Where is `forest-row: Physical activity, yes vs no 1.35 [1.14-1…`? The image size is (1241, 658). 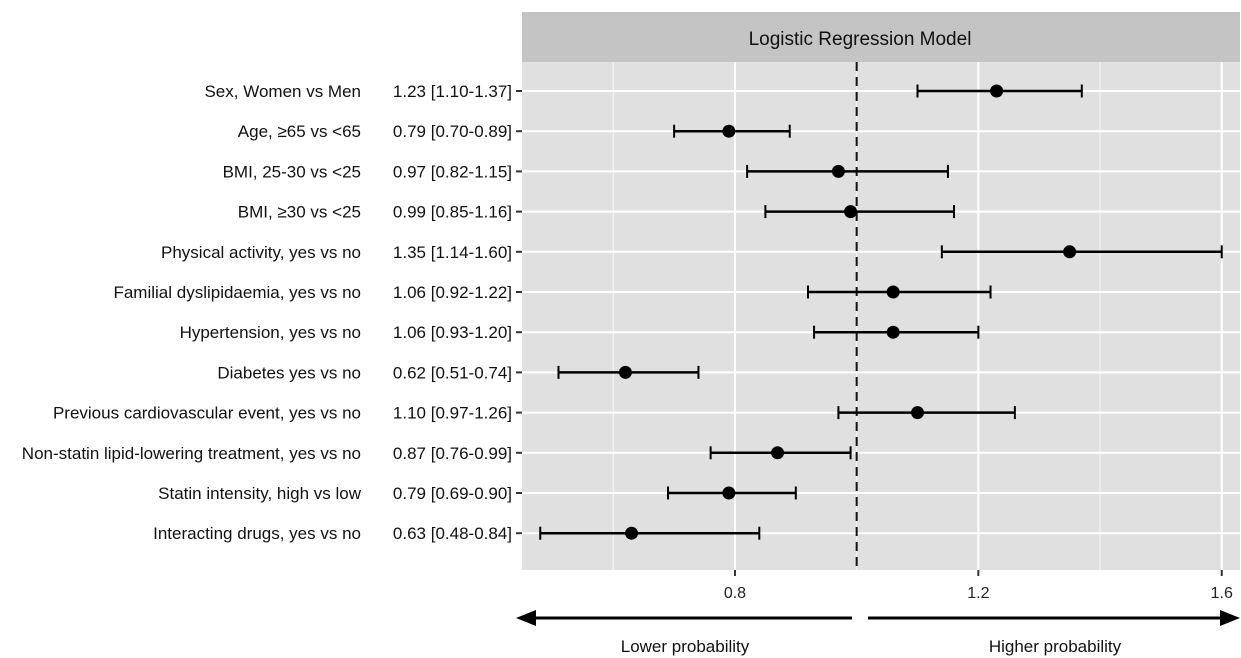
forest-row: Physical activity, yes vs no 1.35 [1.14-1… is located at coordinates (692, 252).